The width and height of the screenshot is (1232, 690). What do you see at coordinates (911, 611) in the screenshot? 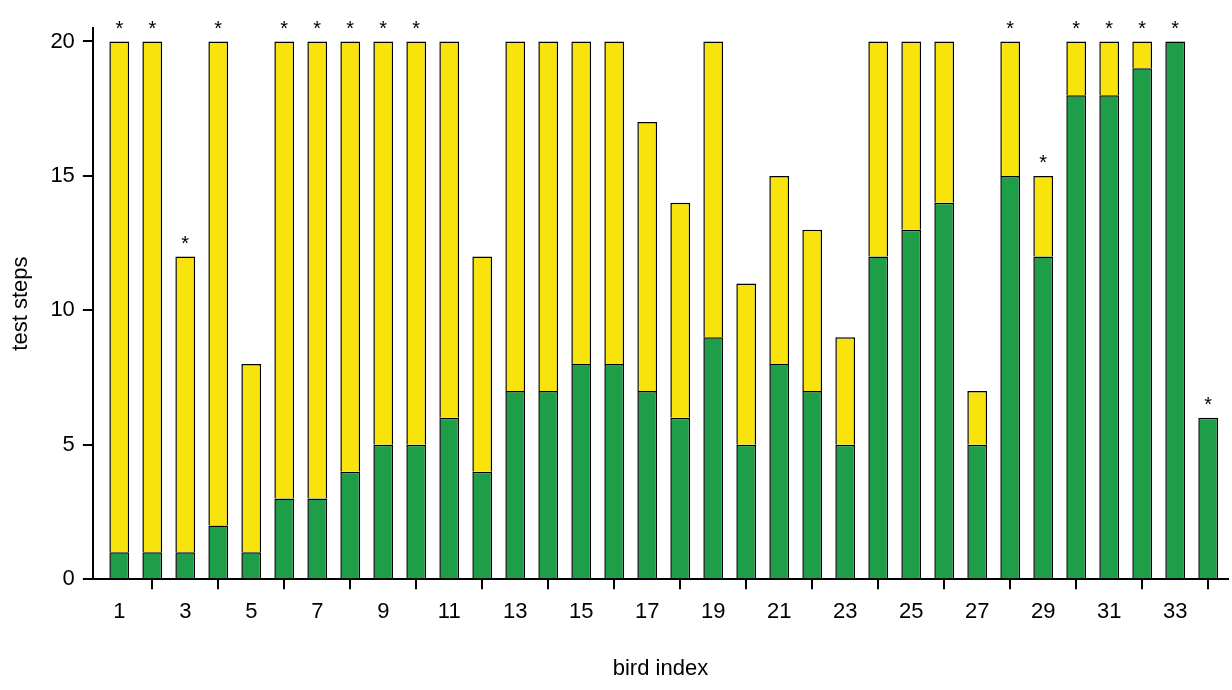
I see `x-tick-label: 25` at bounding box center [911, 611].